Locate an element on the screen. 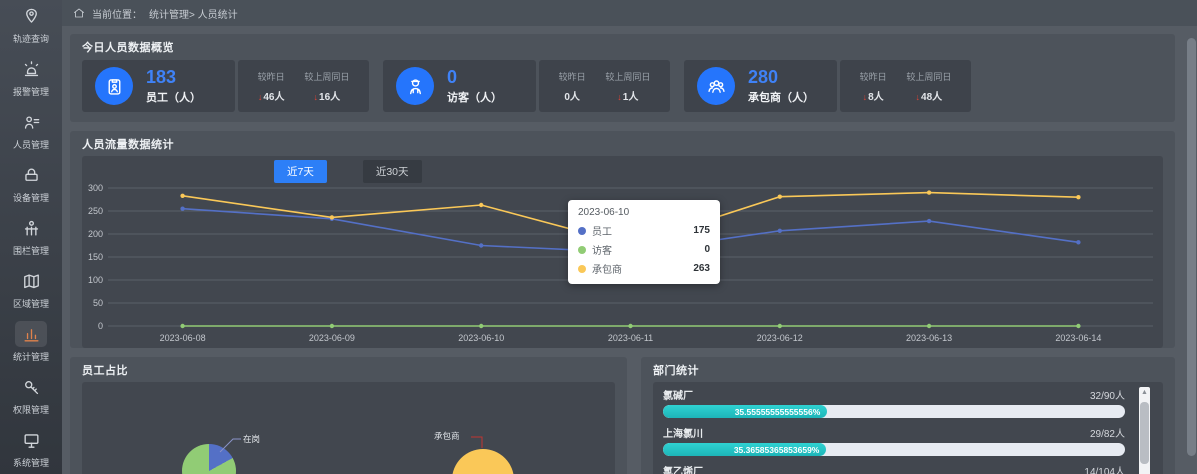 This screenshot has width=1197, height=474. route-icon is located at coordinates (31, 15).